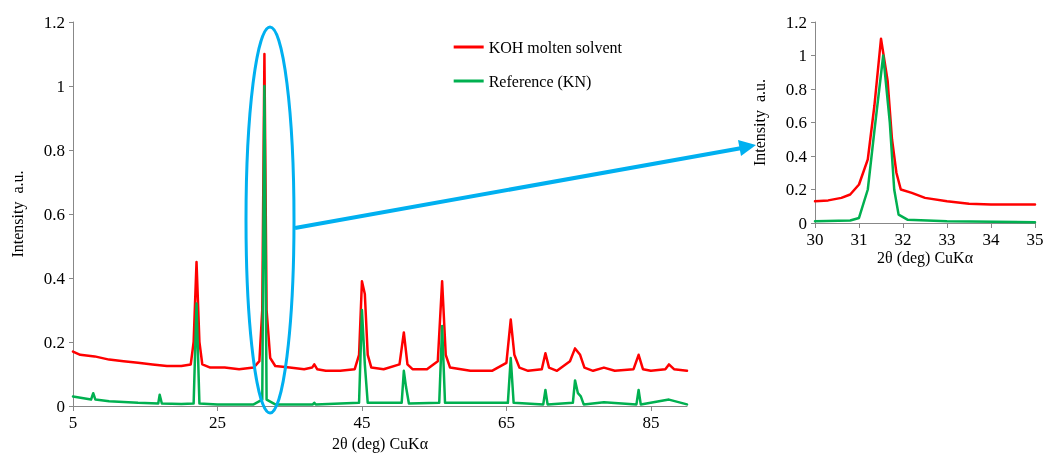 The image size is (1057, 461). Describe the element at coordinates (925, 121) in the screenshot. I see `line-series` at that location.